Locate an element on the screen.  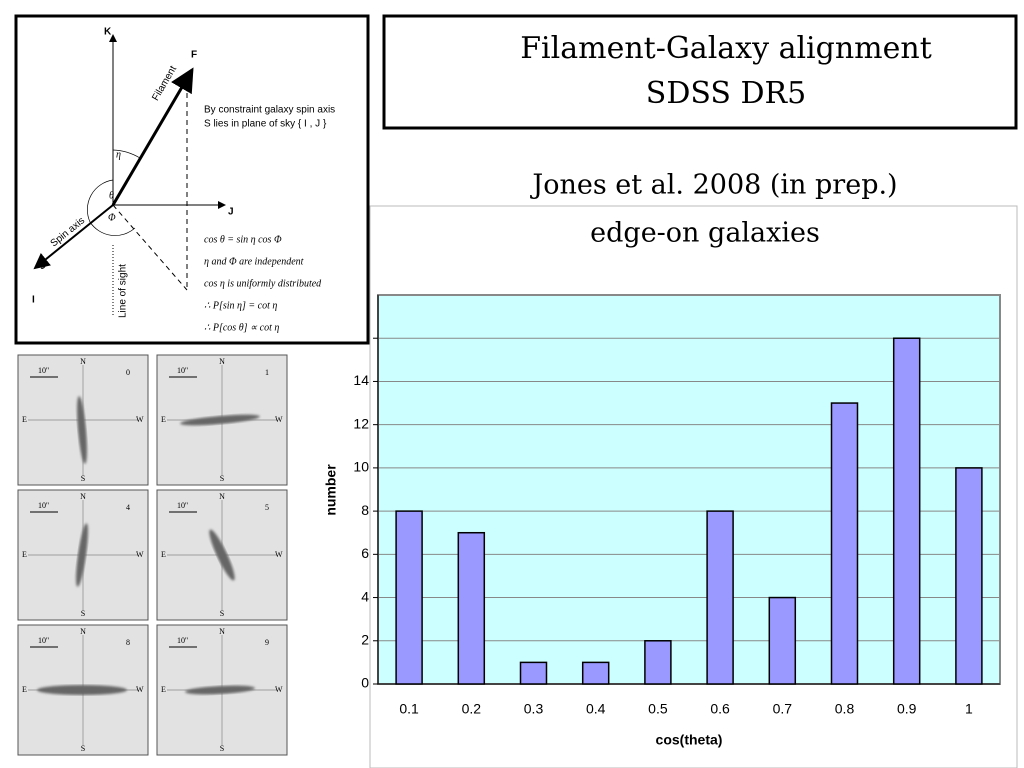
y-tick-label: 12 is located at coordinates (361, 423).